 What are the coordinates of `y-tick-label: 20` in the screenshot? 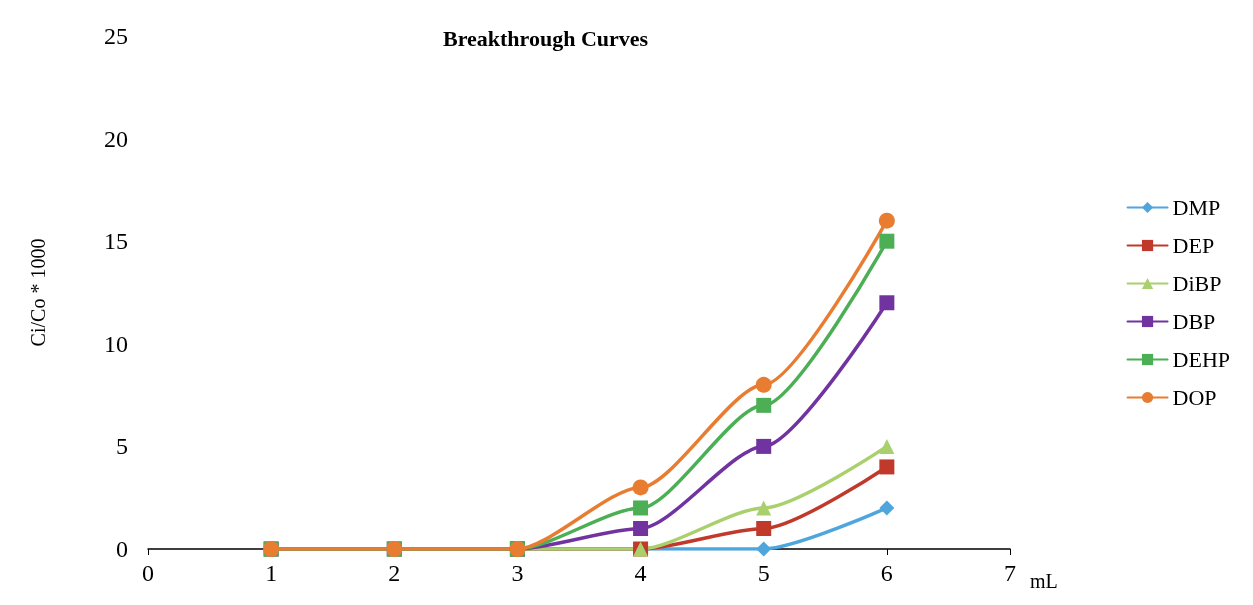 It's located at (116, 138).